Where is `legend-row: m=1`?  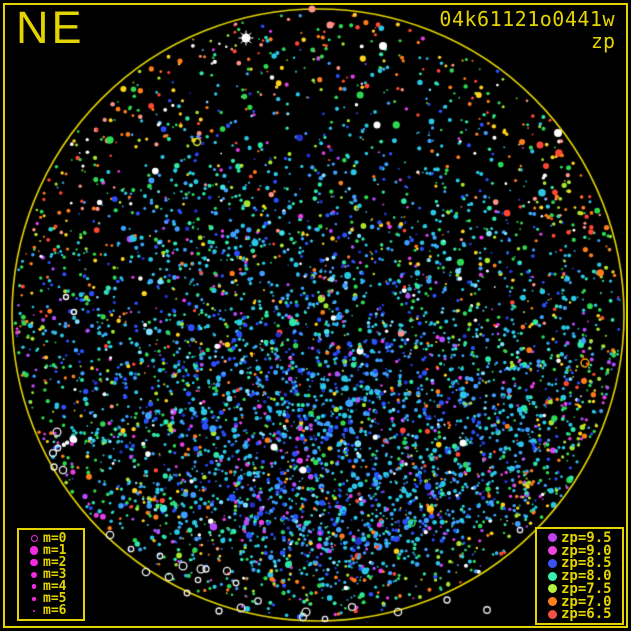 legend-row: m=1 is located at coordinates (53, 550).